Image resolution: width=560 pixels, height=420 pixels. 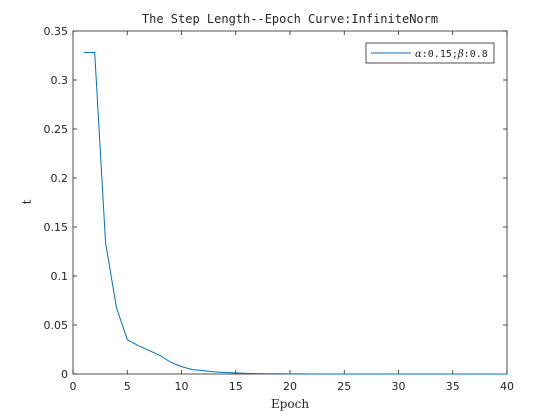 I want to click on x-tick-label: 10, so click(x=182, y=386).